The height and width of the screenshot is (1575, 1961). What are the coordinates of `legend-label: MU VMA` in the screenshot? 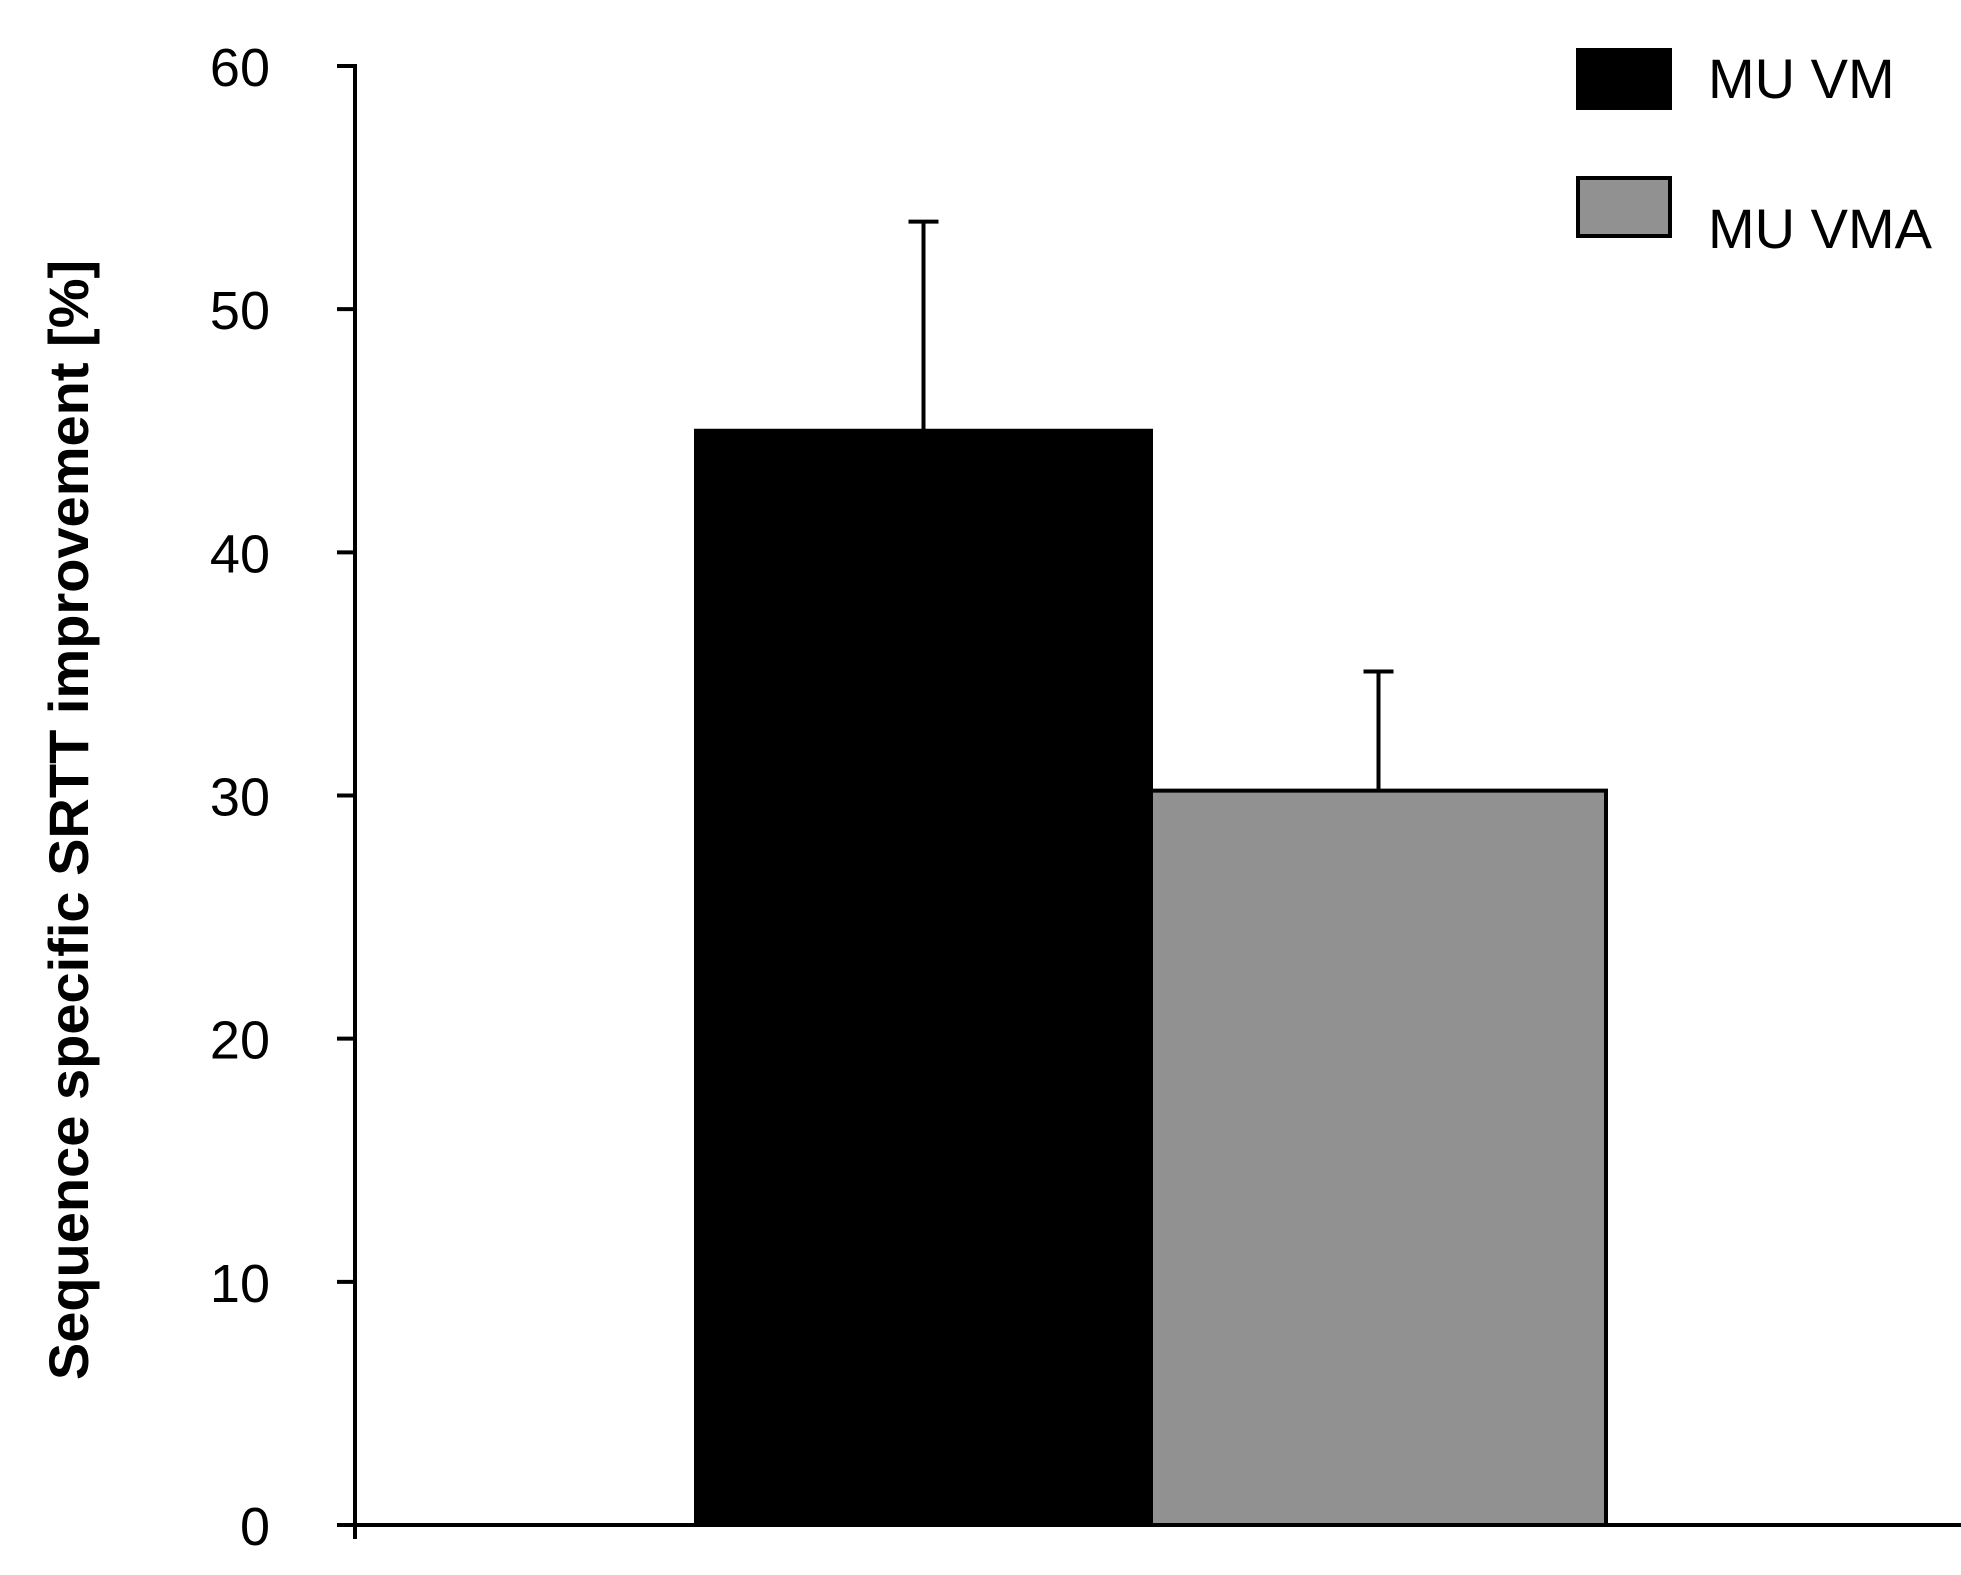 It's located at (1820, 228).